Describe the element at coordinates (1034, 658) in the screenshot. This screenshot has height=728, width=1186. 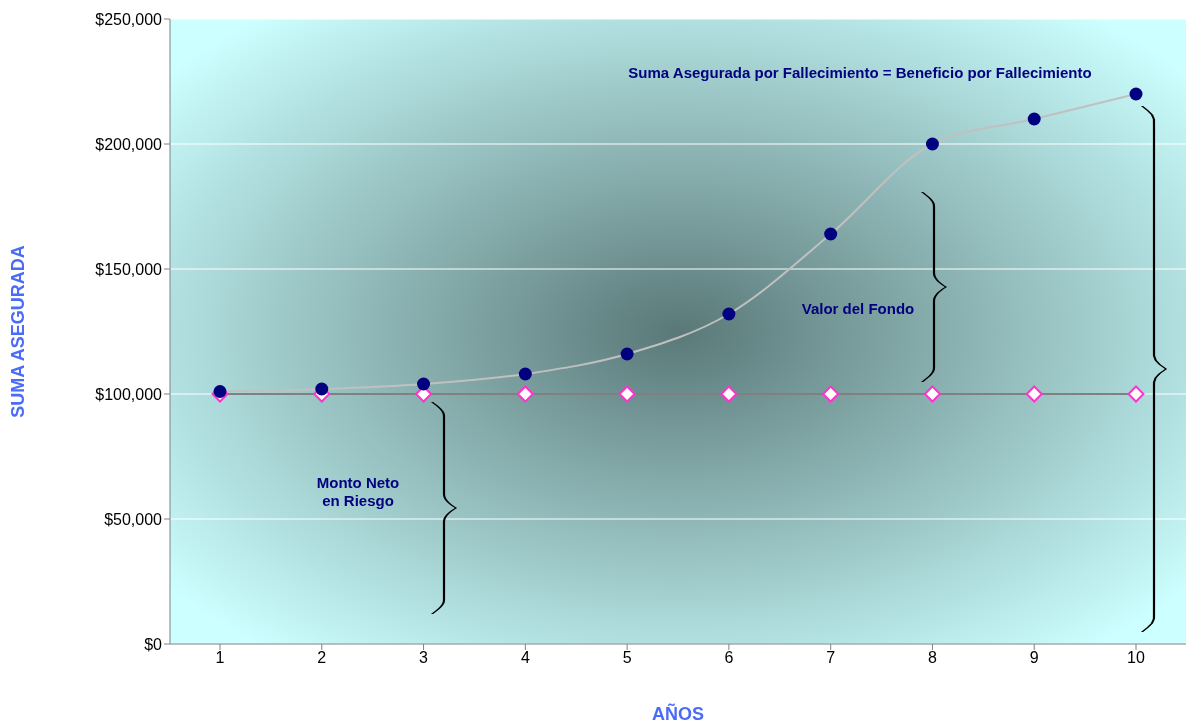
I see `x-tick-label: 9` at that location.